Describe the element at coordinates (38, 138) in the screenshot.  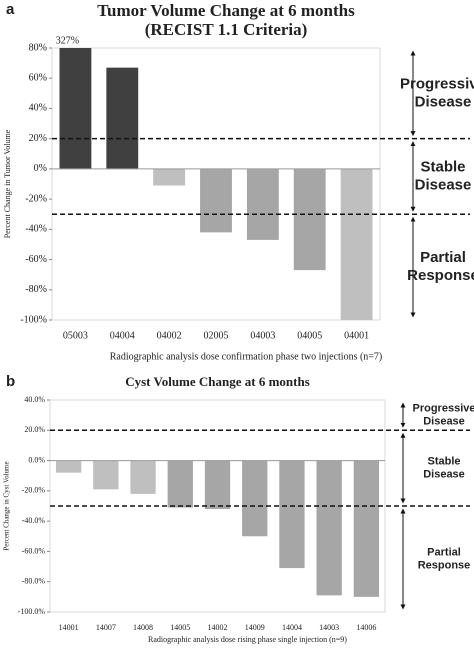
I see `y-tick-label: 20%` at that location.